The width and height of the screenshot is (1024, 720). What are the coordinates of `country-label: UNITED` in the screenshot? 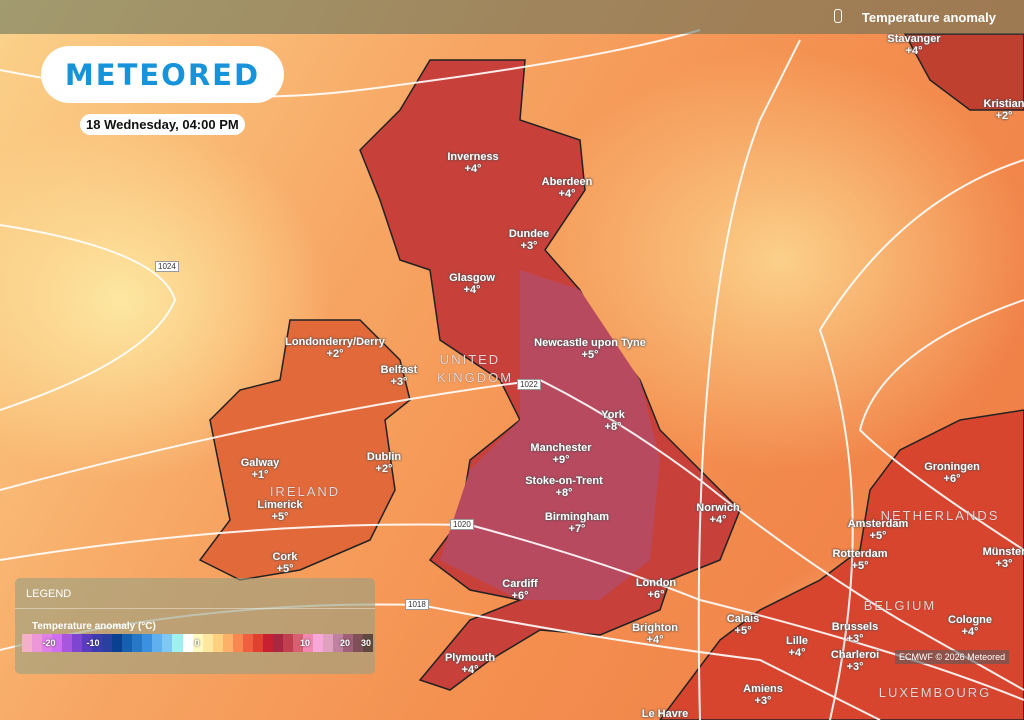 It's located at (470, 359).